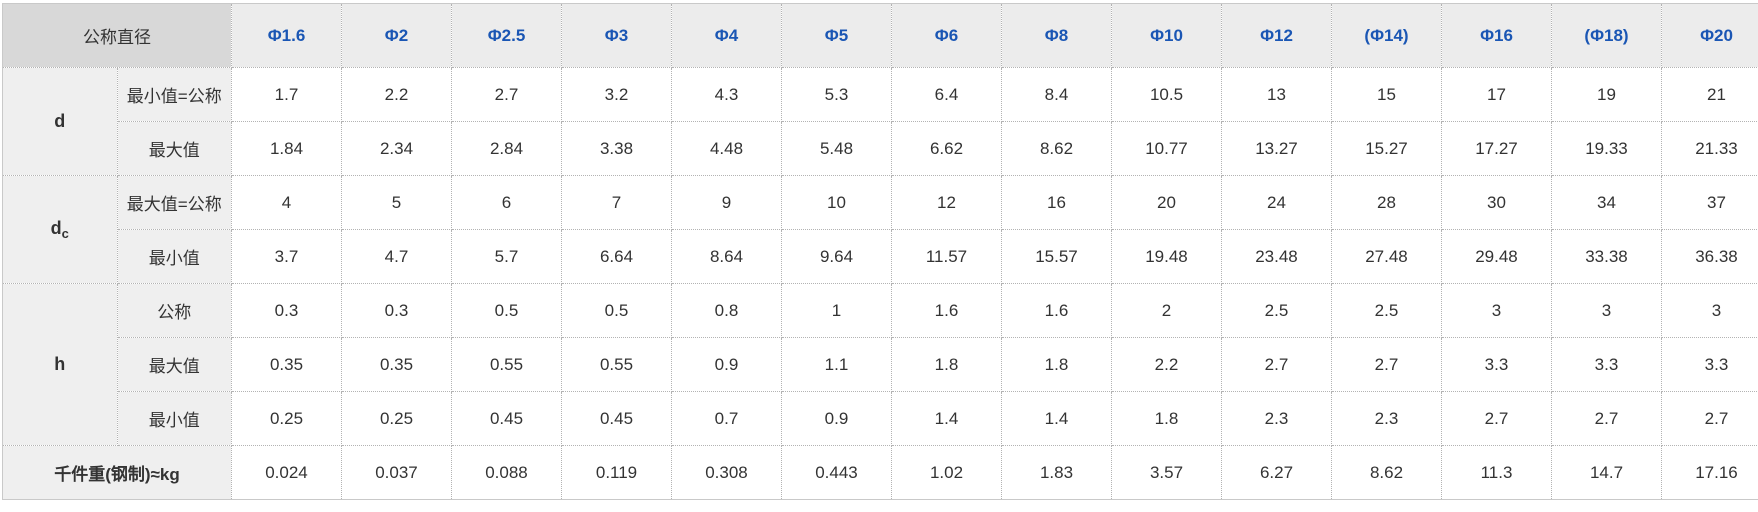 Image resolution: width=1758 pixels, height=512 pixels. What do you see at coordinates (1276, 35) in the screenshot?
I see `column-header: Φ12` at bounding box center [1276, 35].